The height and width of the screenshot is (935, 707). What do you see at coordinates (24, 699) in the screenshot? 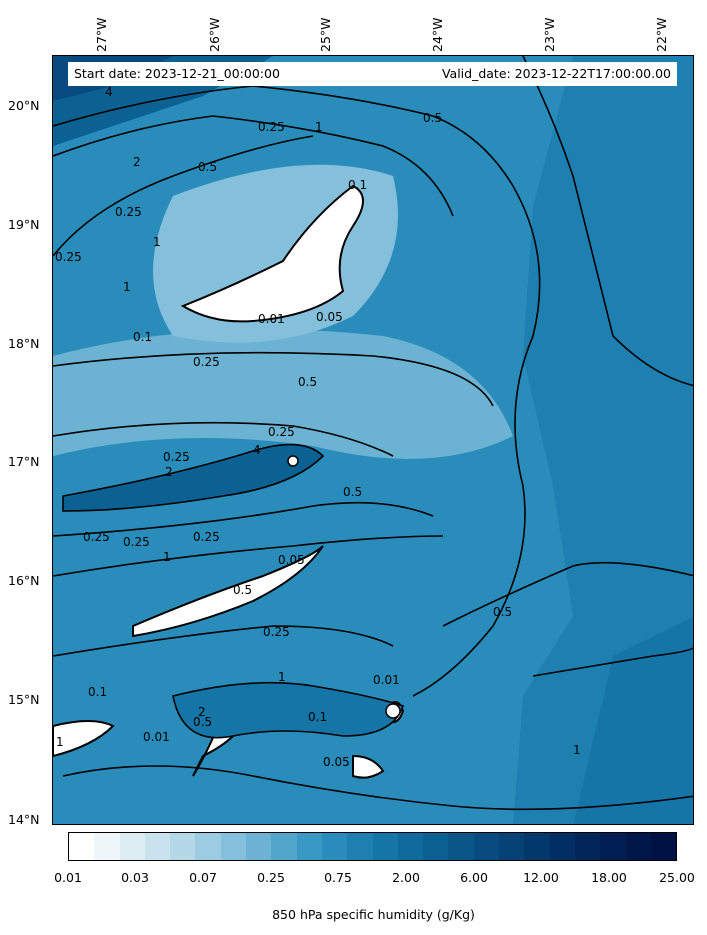
I see `lat-label-15n: 15°N` at bounding box center [24, 699].